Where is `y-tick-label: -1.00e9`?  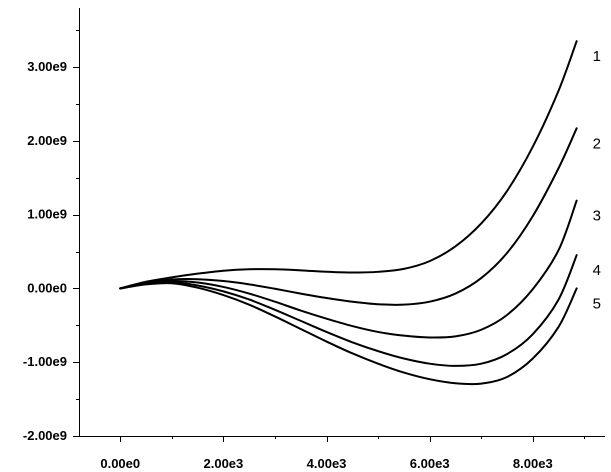 y-tick-label: -1.00e9 is located at coordinates (45, 361).